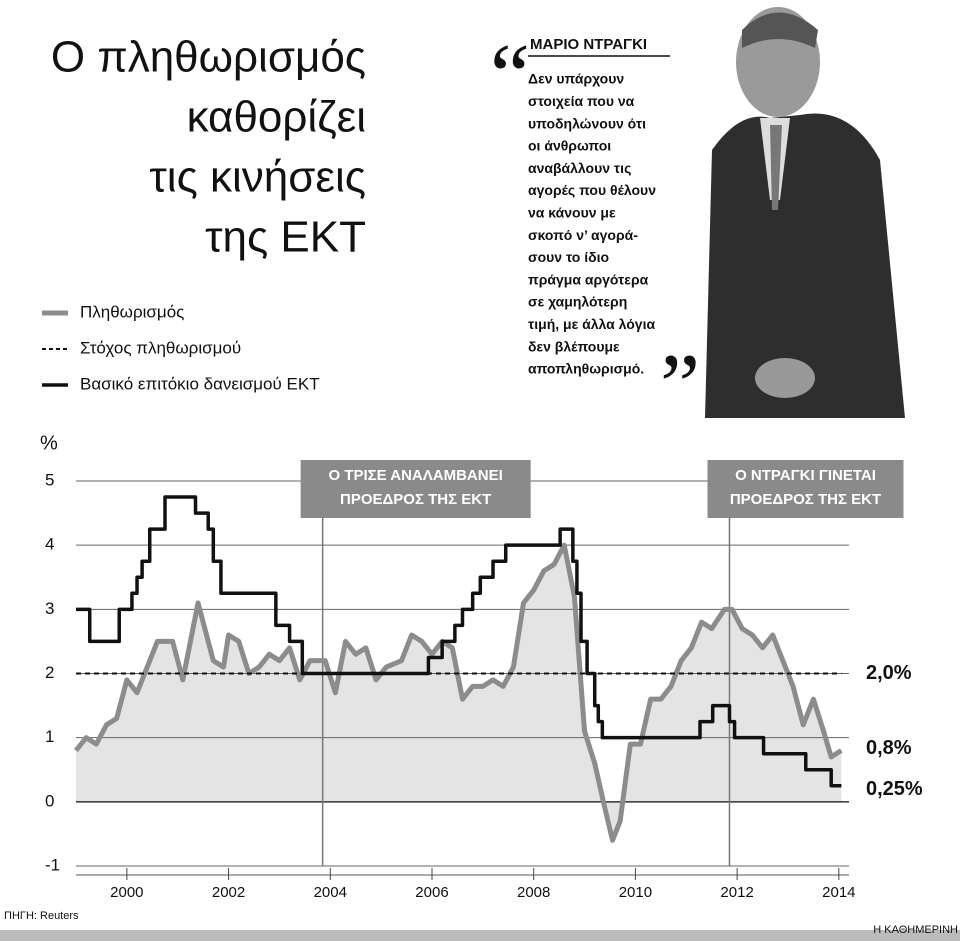 This screenshot has height=941, width=960. What do you see at coordinates (132, 311) in the screenshot?
I see `legend-label: Πληθωρισμός` at bounding box center [132, 311].